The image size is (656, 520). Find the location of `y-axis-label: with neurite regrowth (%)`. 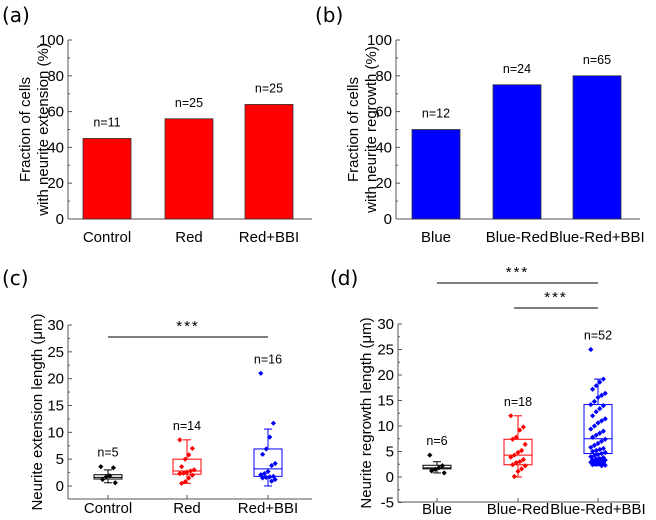

y-axis-label: with neurite regrowth (%) is located at coordinates (371, 130).